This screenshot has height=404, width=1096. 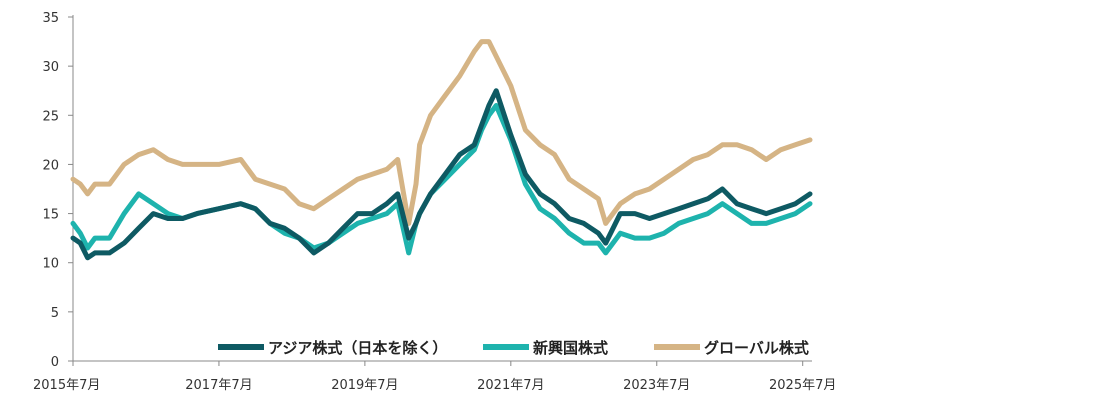 I want to click on x-tick-label: 2017年7月, so click(x=218, y=385).